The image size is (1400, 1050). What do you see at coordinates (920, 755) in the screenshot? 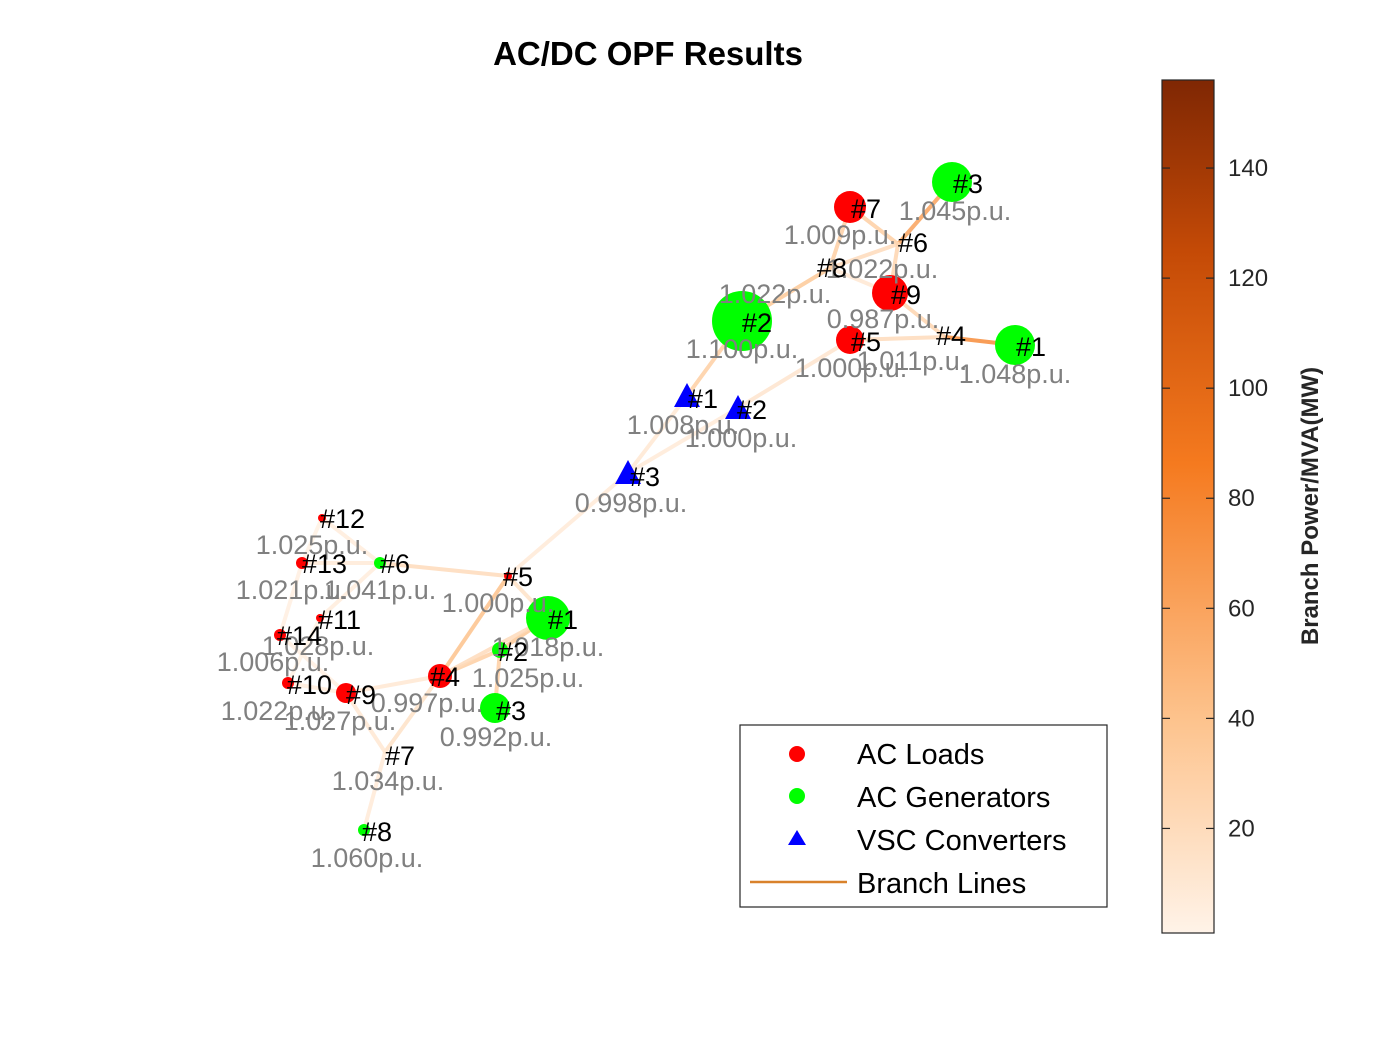
I see `legend-load-label: AC Loads` at bounding box center [920, 755].